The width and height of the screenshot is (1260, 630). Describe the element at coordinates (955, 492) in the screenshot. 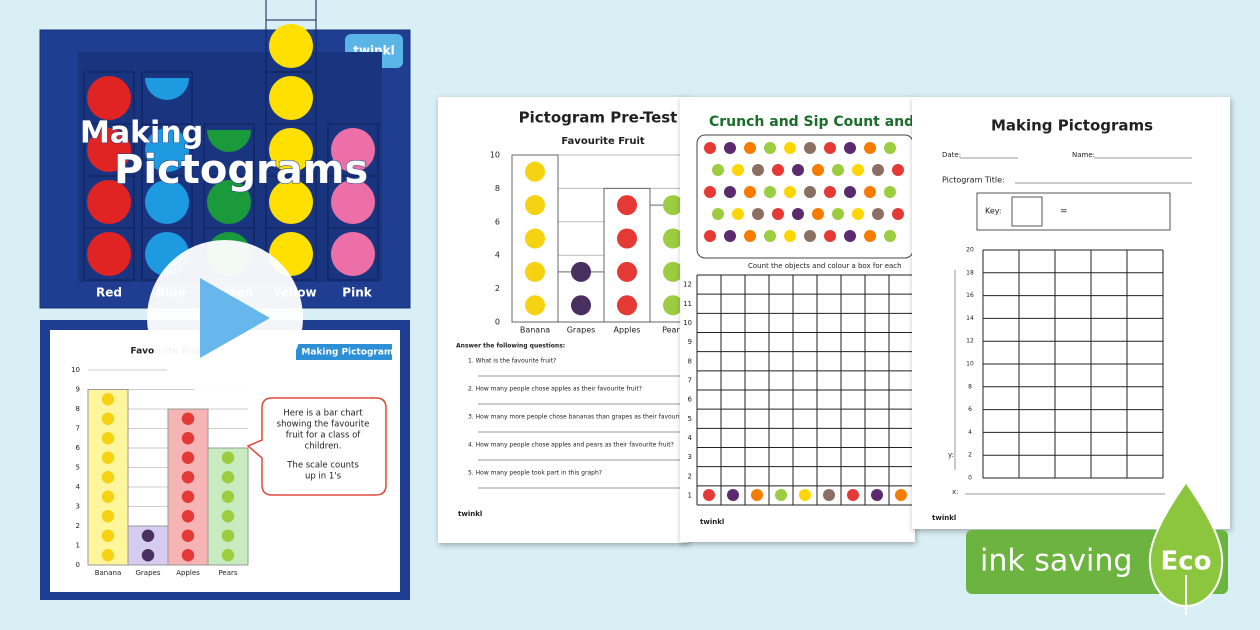

I see `x-label: x:` at that location.